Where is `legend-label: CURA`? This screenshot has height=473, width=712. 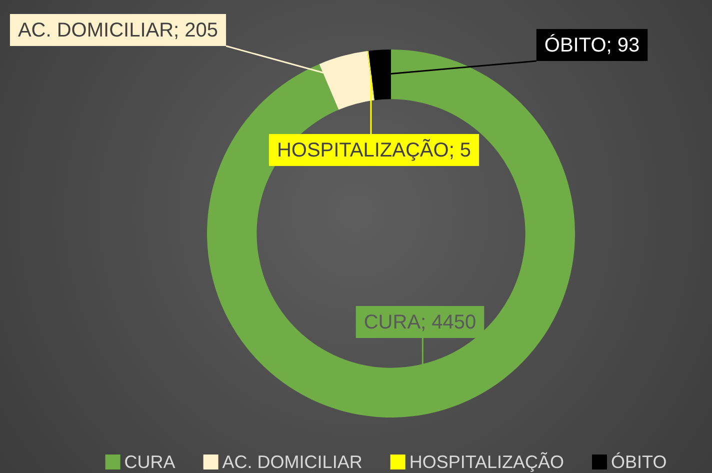 legend-label: CURA is located at coordinates (150, 462).